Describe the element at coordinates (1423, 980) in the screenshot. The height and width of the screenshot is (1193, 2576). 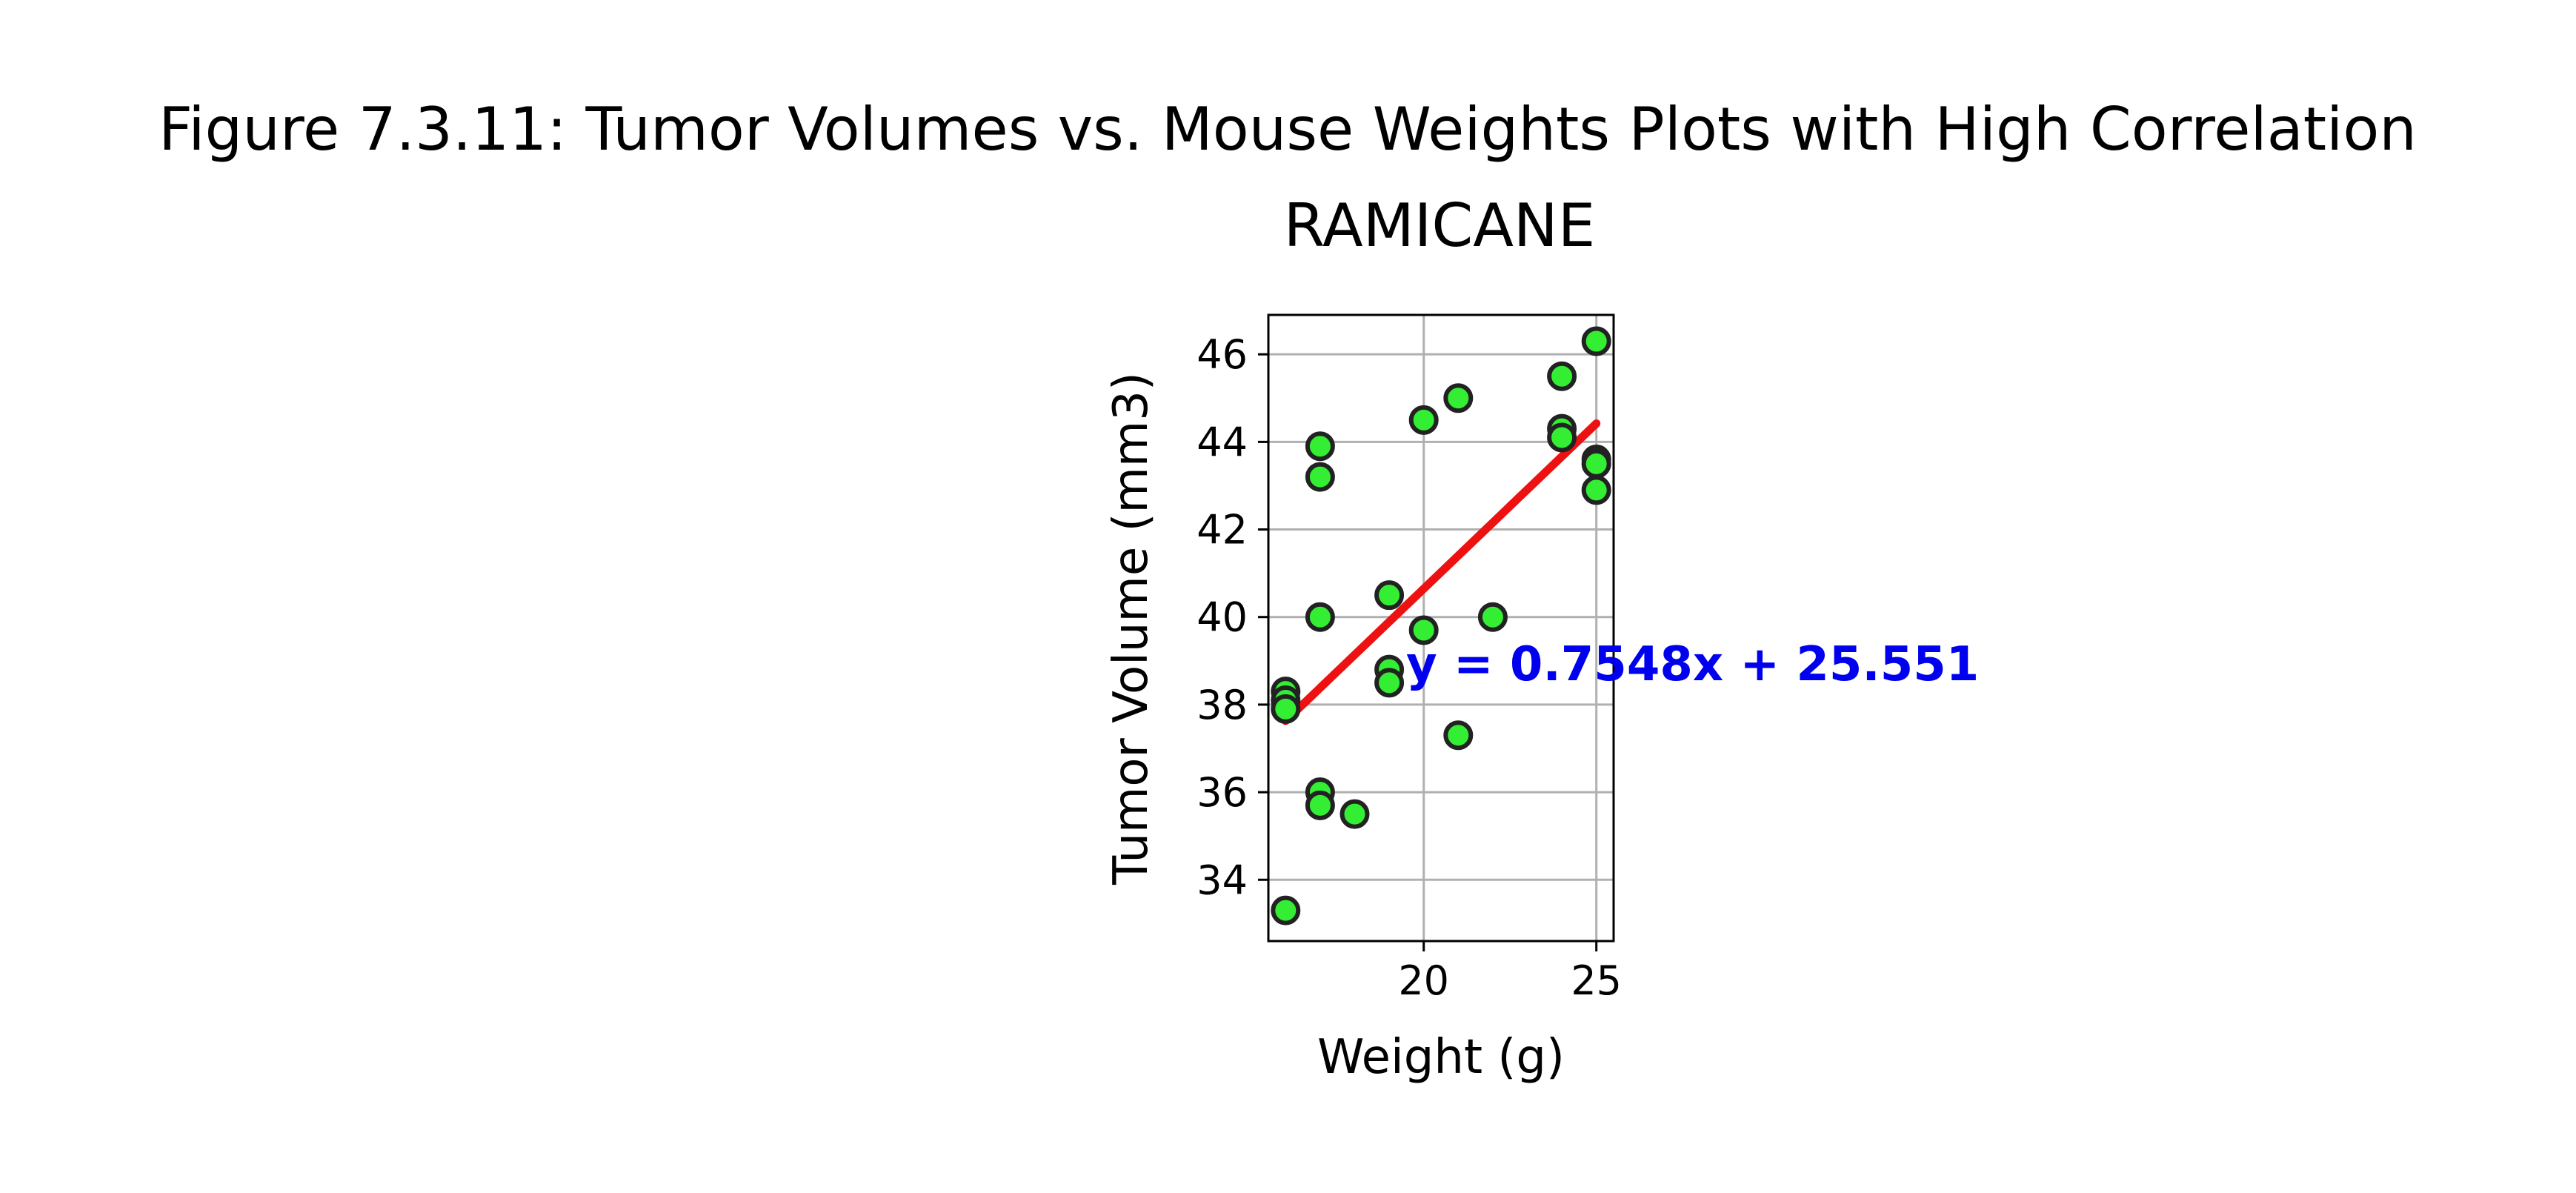
I see `x-tick-label: 20` at that location.